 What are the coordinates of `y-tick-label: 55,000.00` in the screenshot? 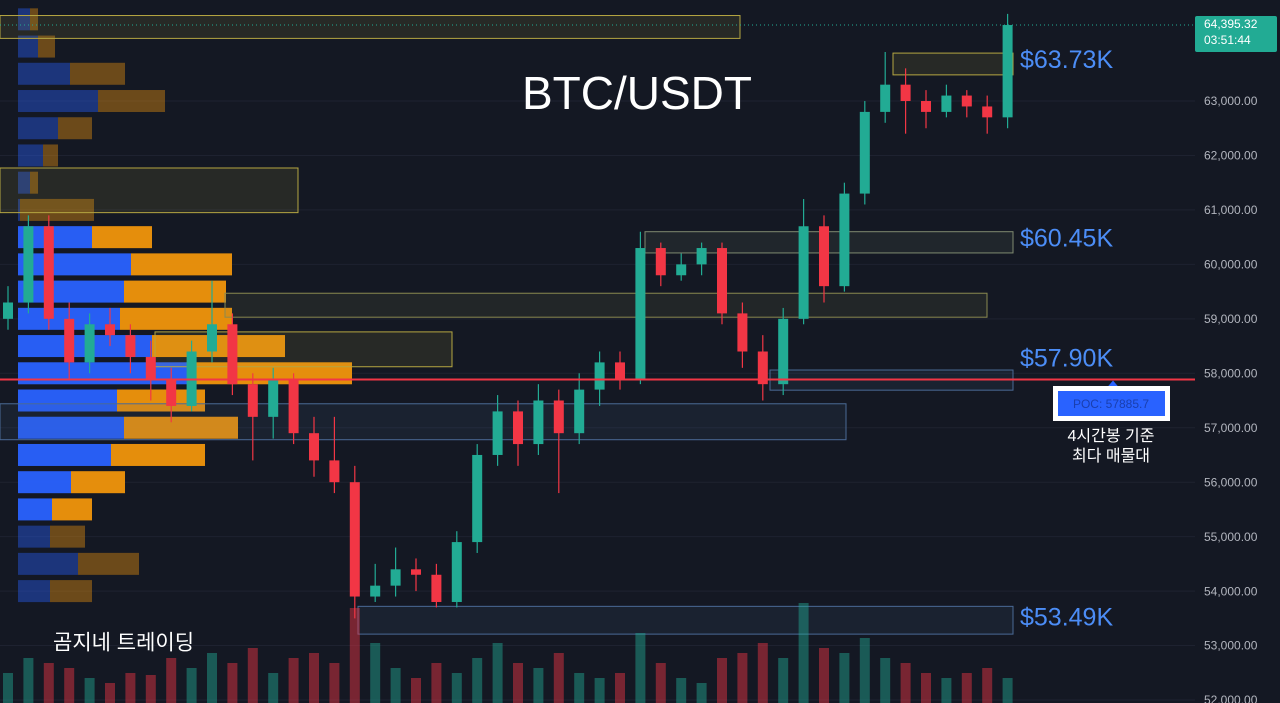 It's located at (1231, 537).